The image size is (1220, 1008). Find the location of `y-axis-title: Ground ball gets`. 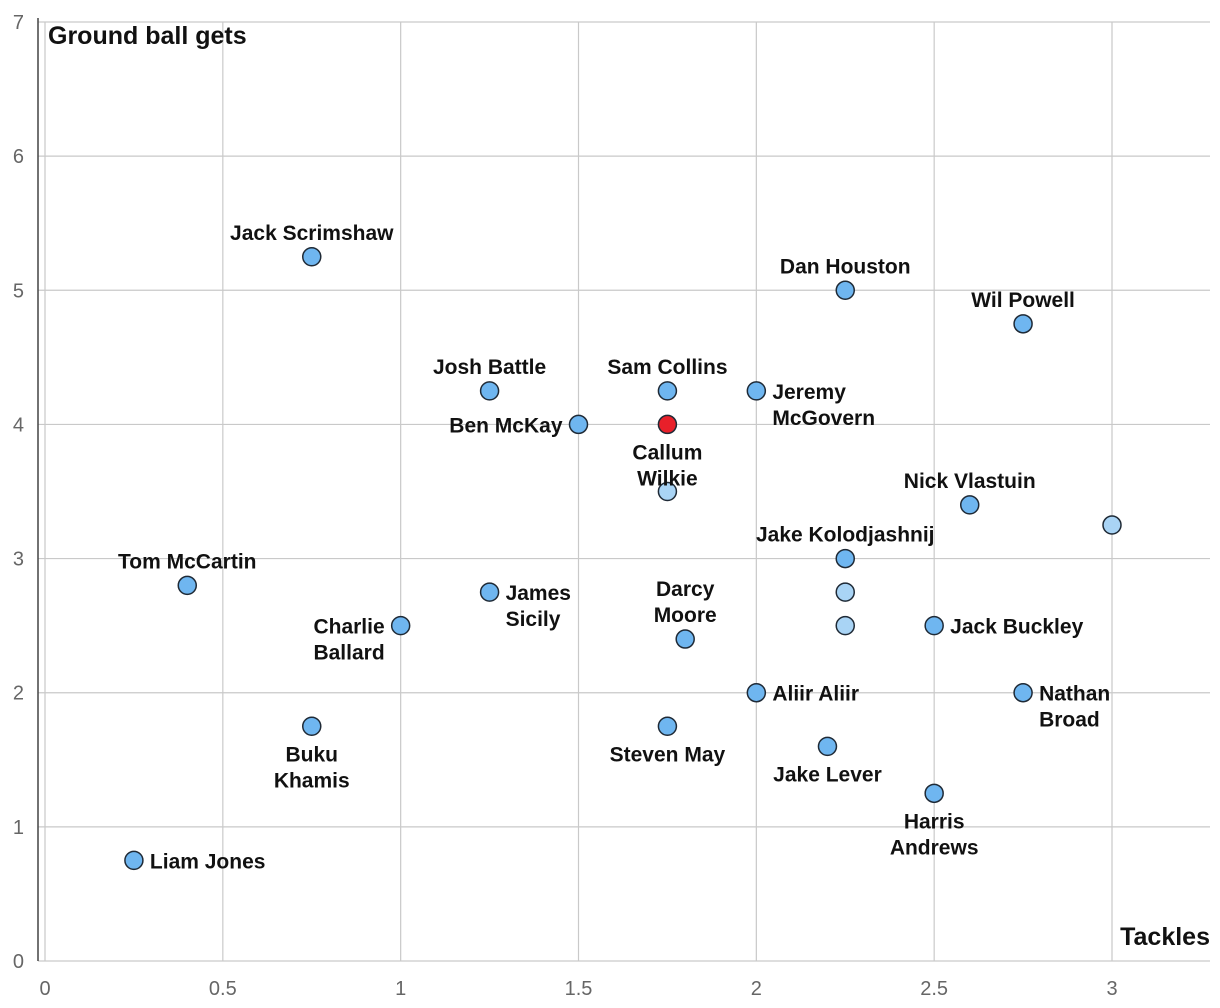

y-axis-title: Ground ball gets is located at coordinates (147, 36).